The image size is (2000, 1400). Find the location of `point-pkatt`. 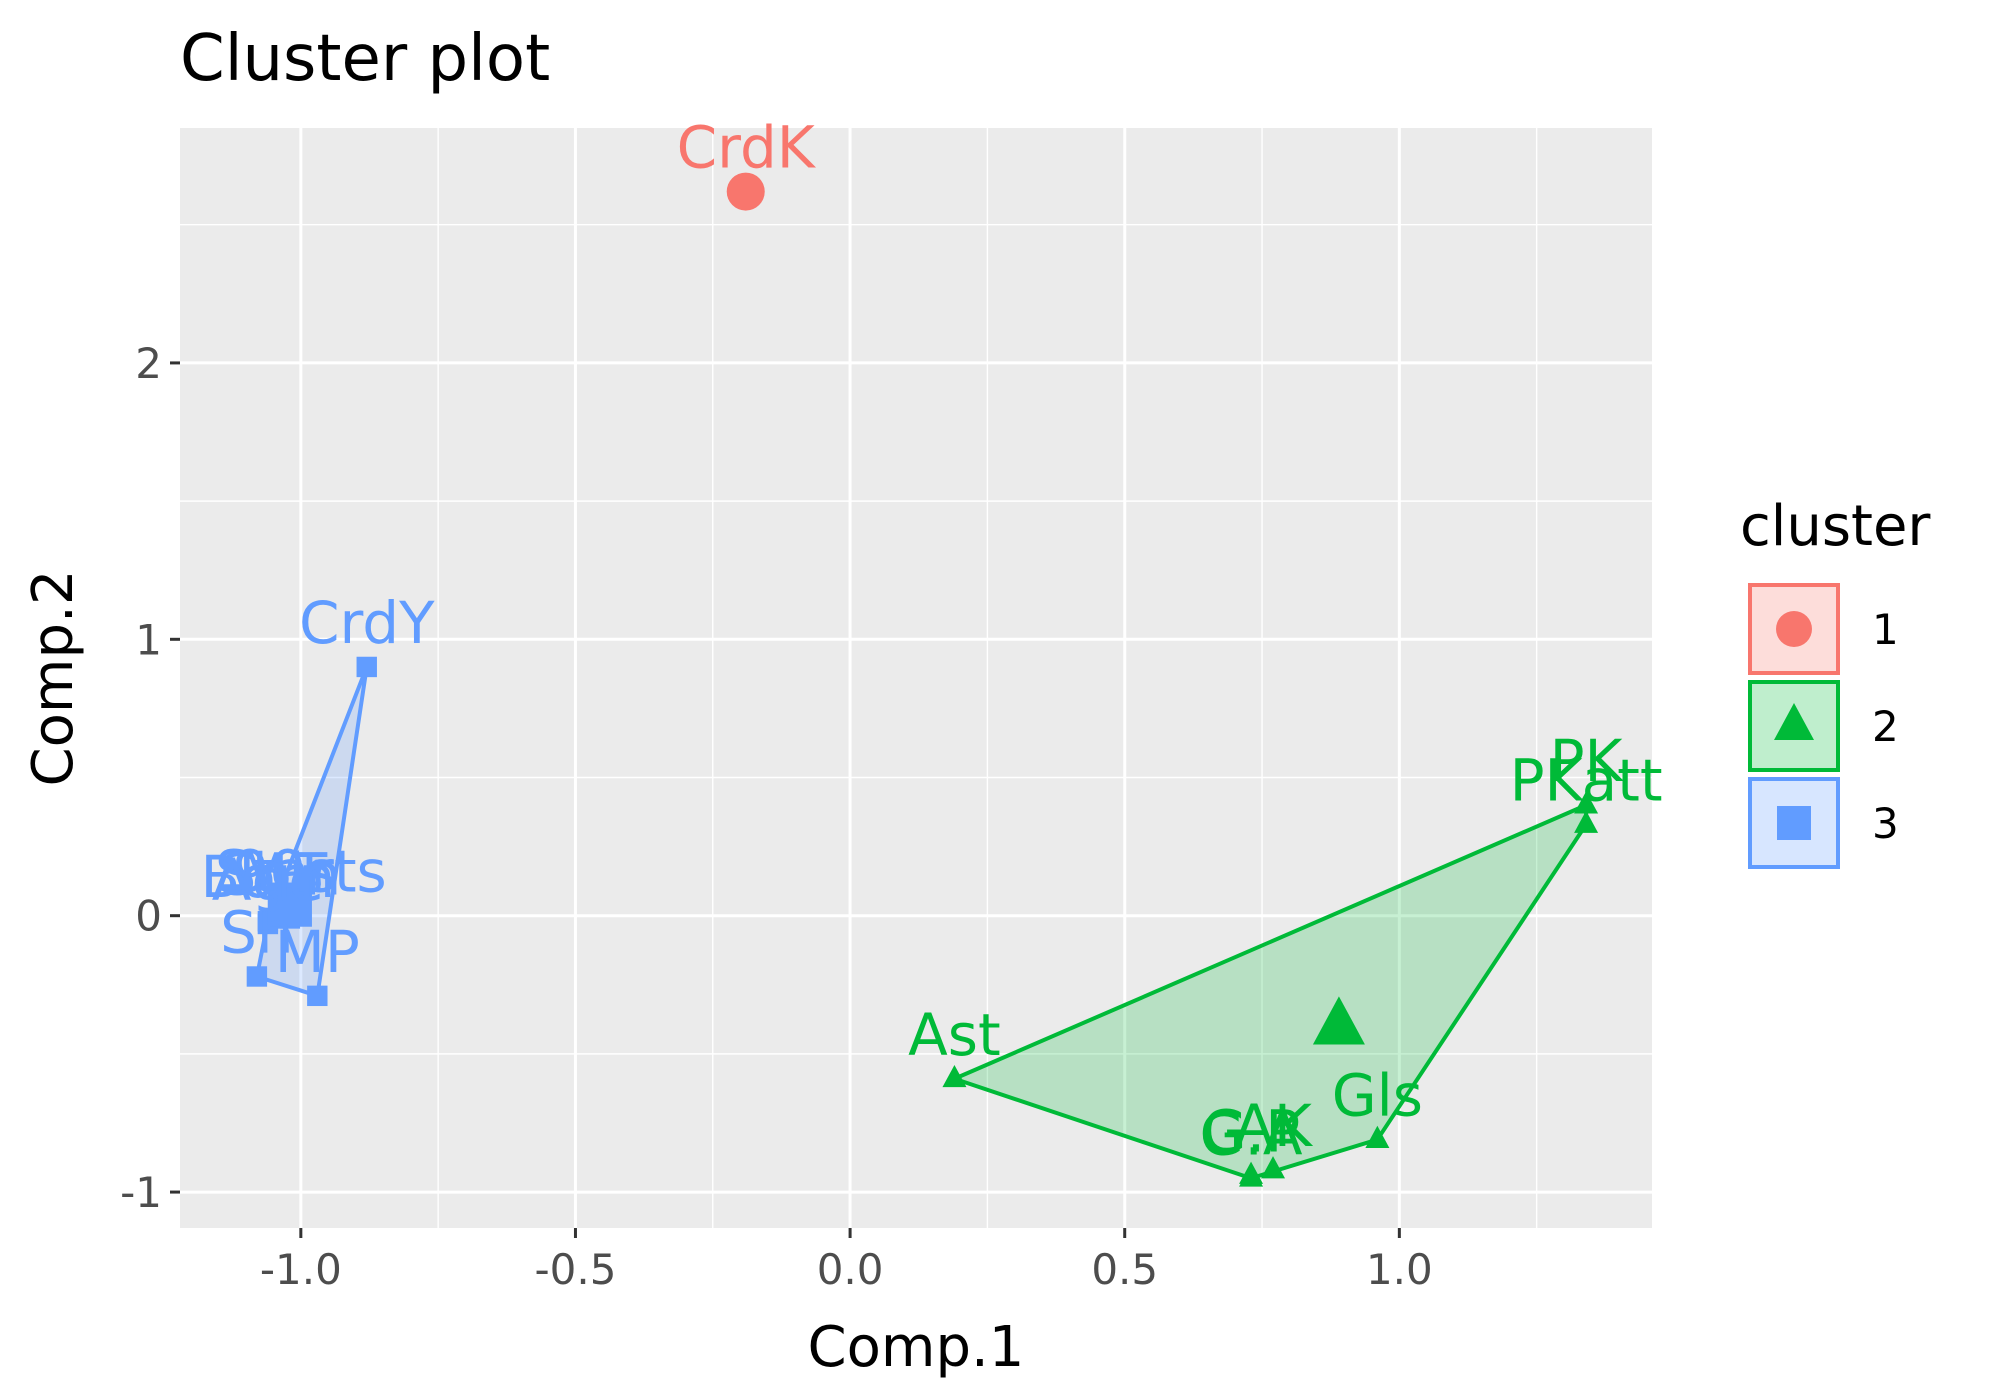

point-pkatt is located at coordinates (1586, 821).